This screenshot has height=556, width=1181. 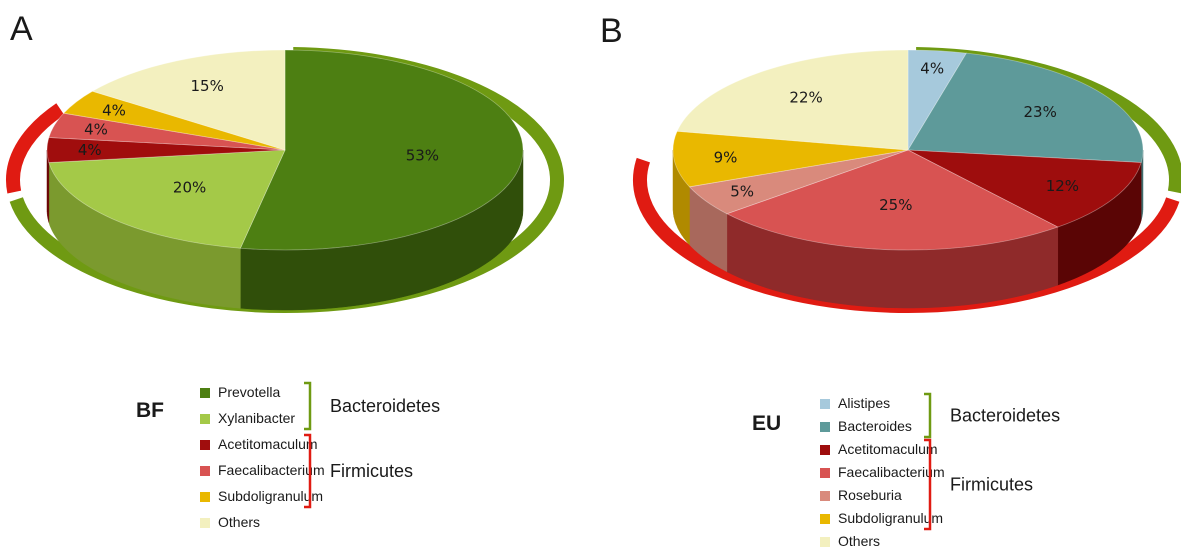 I want to click on slice-label-subdoligranulum: 9%, so click(x=726, y=157).